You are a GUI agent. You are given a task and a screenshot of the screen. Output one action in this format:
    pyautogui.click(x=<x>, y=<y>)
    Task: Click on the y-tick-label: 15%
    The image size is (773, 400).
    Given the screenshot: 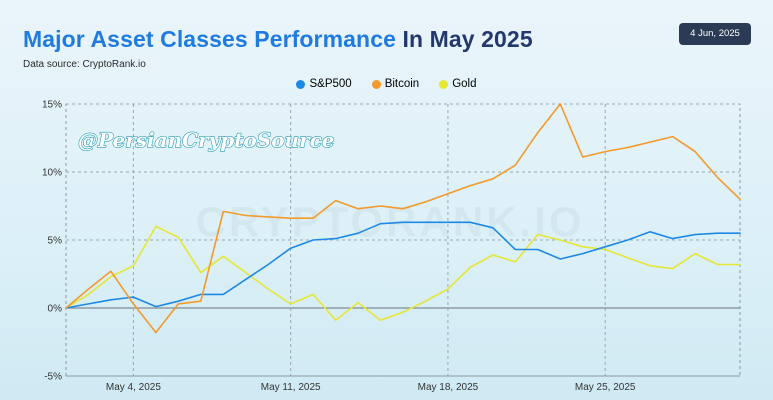 What is the action you would take?
    pyautogui.click(x=52, y=105)
    